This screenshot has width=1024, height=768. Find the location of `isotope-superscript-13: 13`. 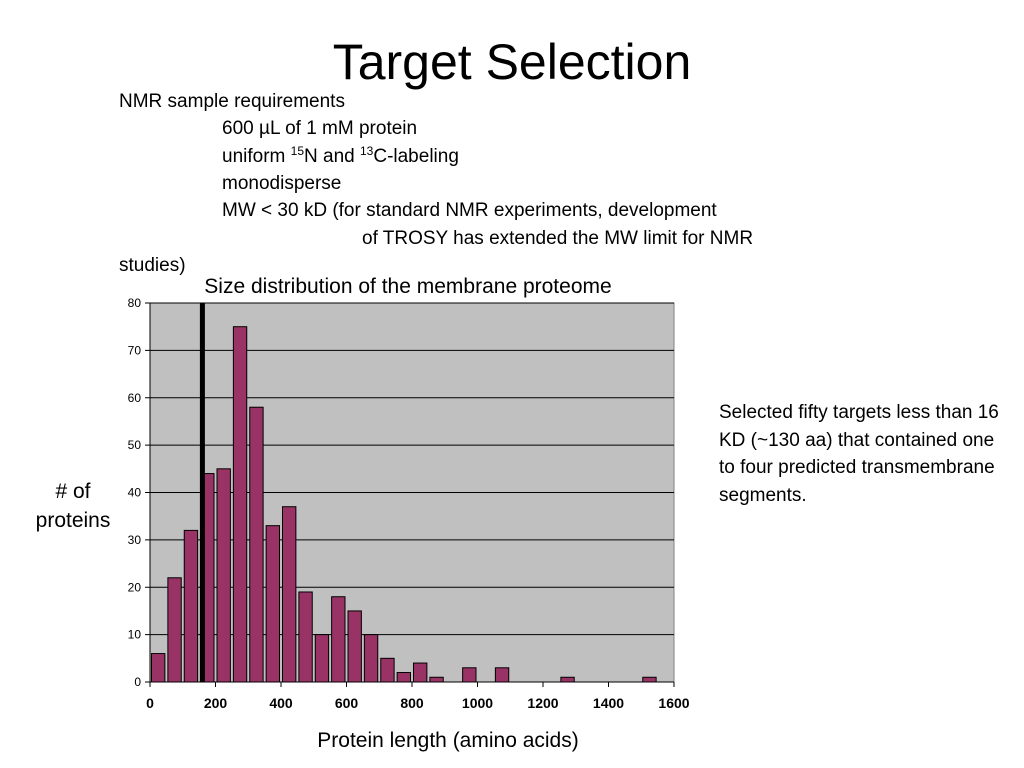

isotope-superscript-13: 13 is located at coordinates (366, 151).